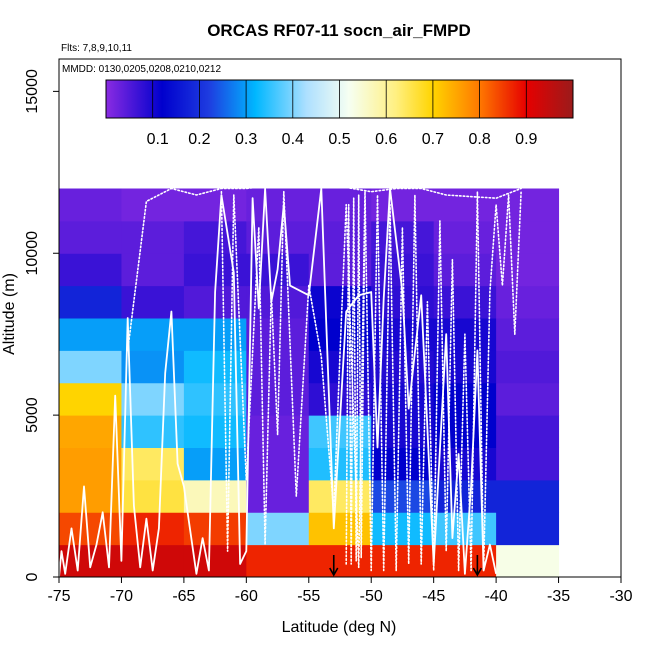 This screenshot has width=650, height=655. I want to click on latitude-markers, so click(406, 566).